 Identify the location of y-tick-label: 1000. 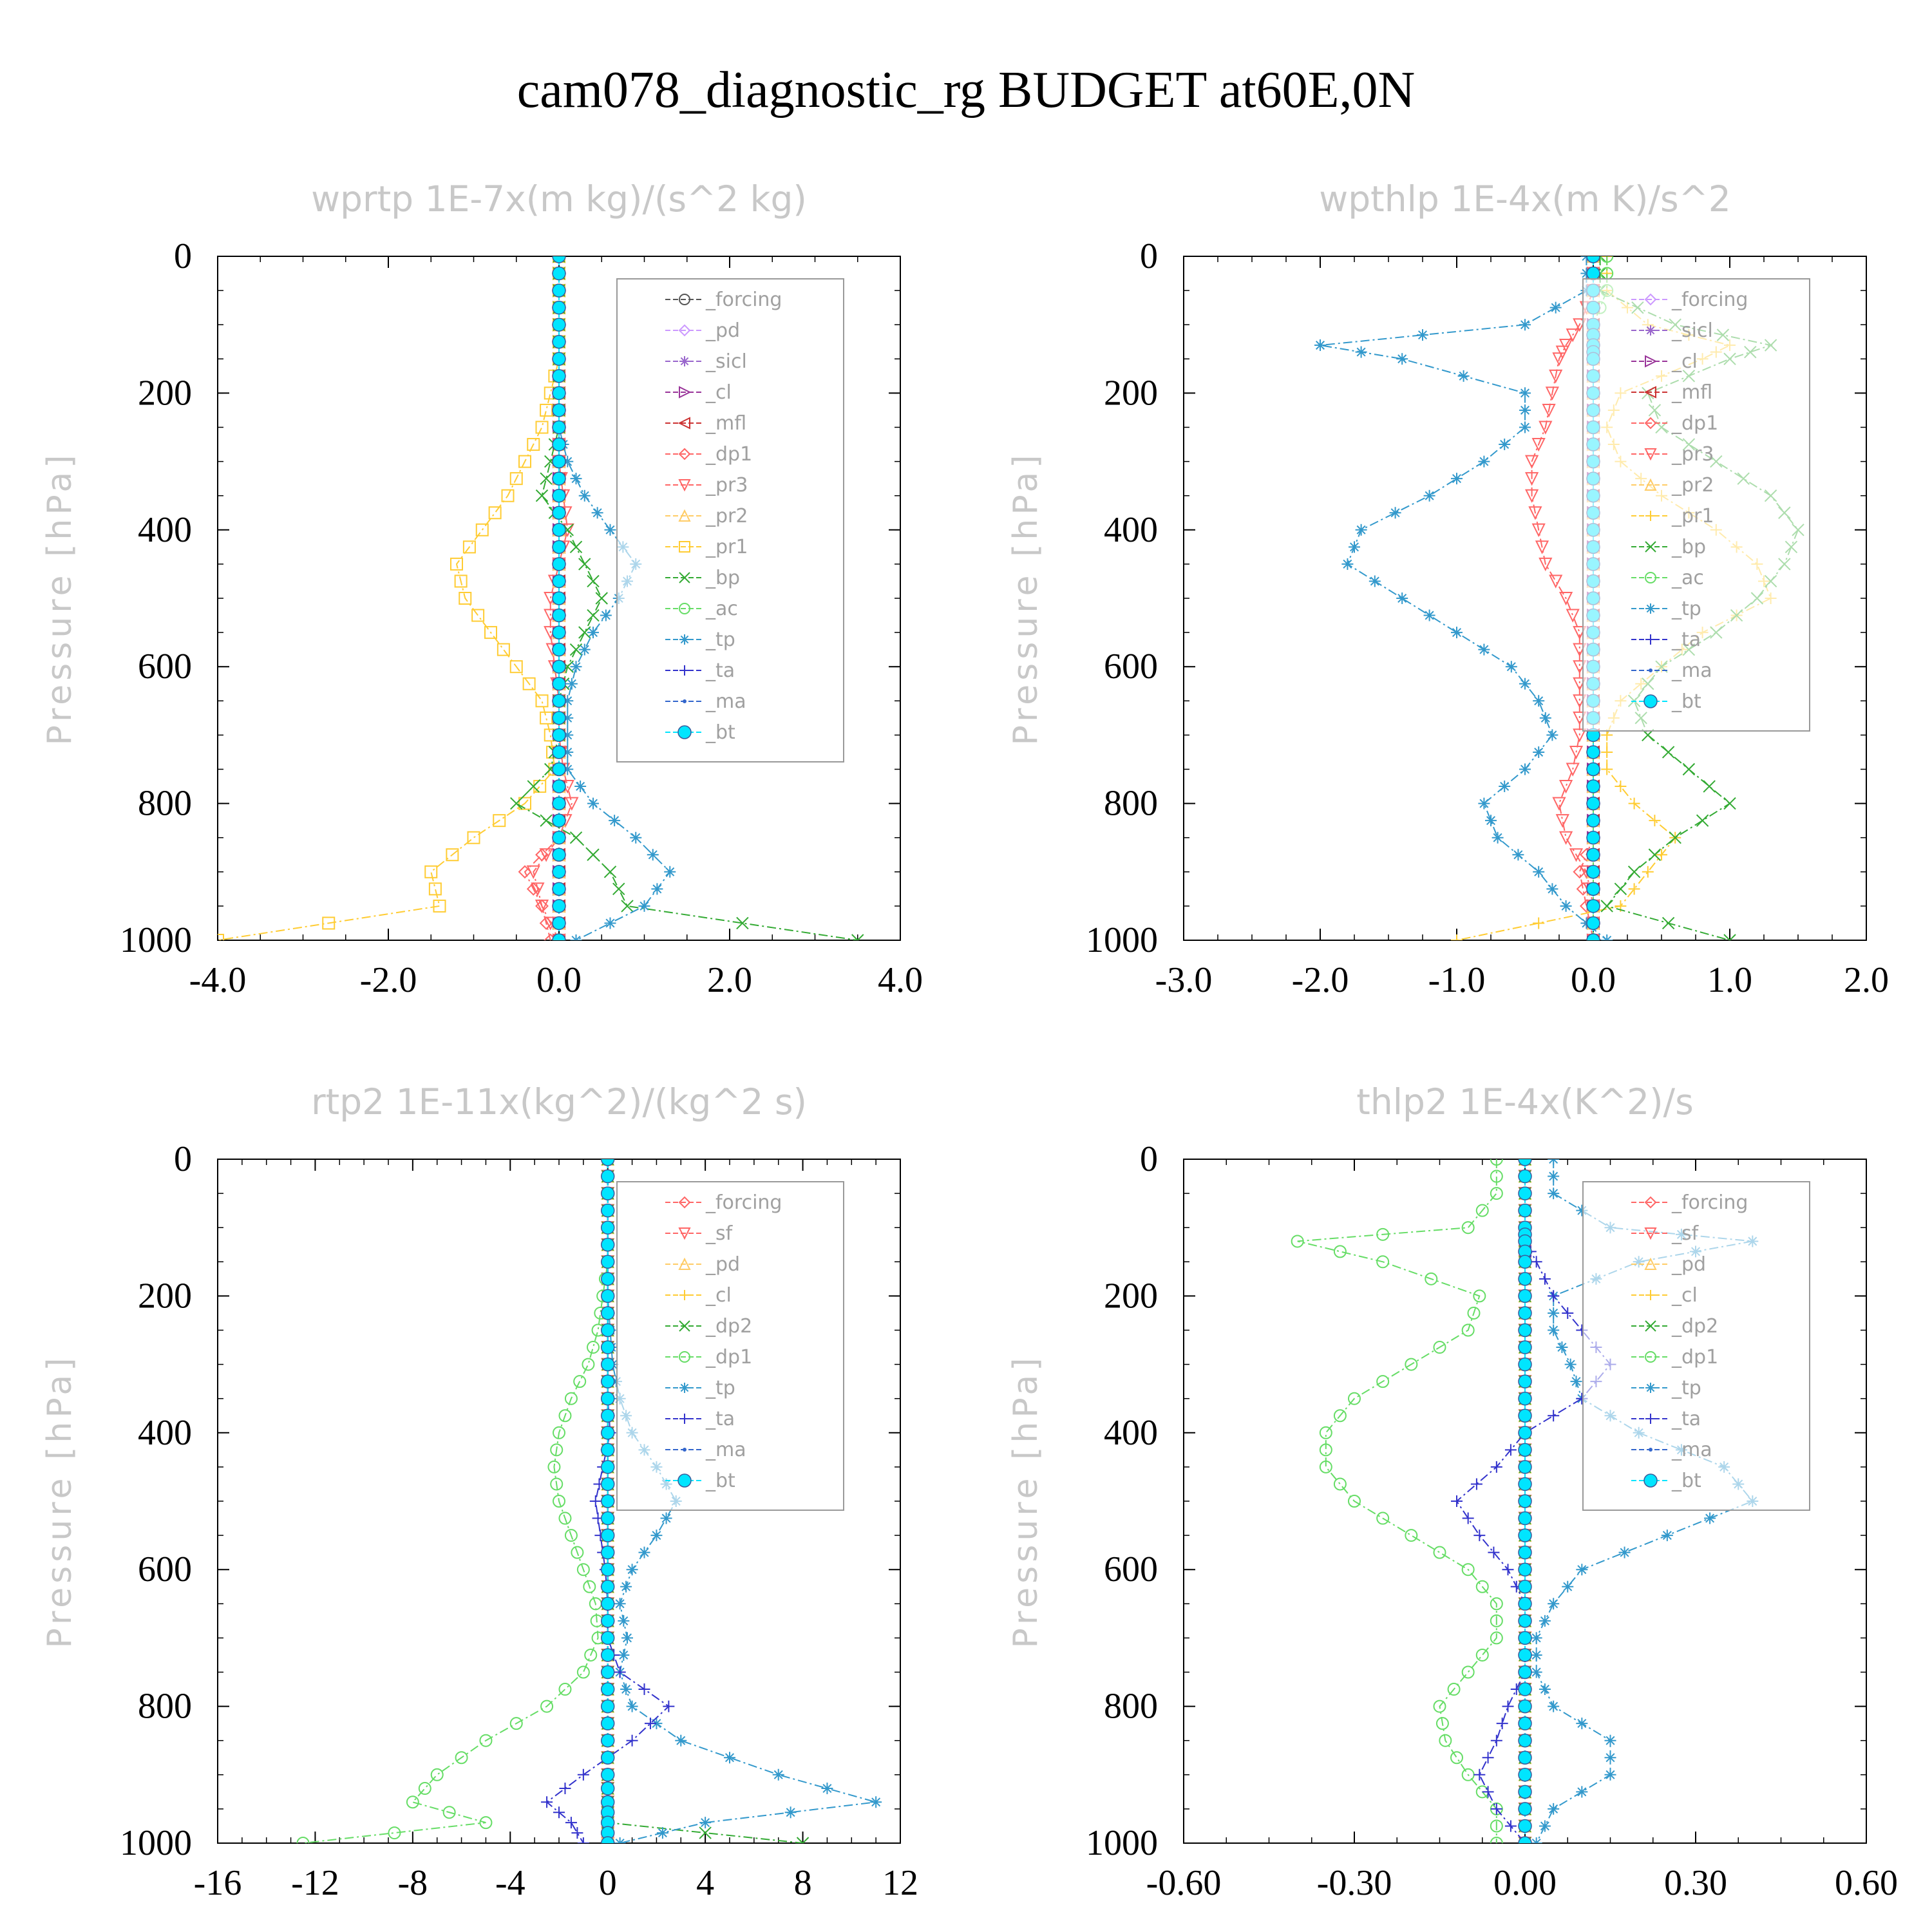
(156, 940).